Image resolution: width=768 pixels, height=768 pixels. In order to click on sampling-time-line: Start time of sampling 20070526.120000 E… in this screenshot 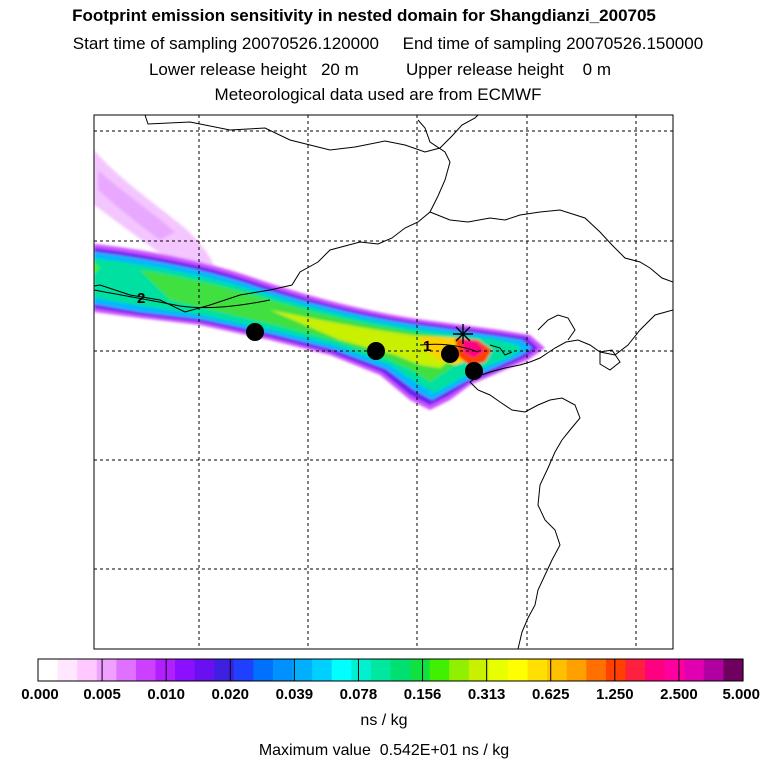, I will do `click(388, 43)`.